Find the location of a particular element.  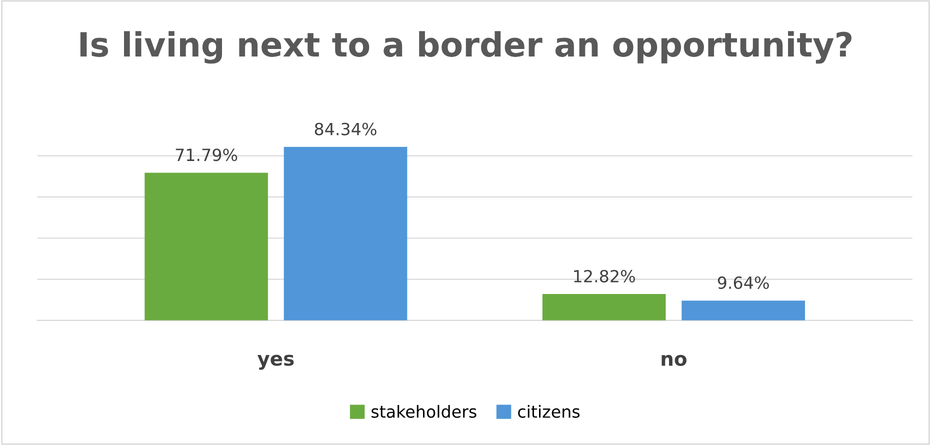

data-label: 12.82% is located at coordinates (604, 276).